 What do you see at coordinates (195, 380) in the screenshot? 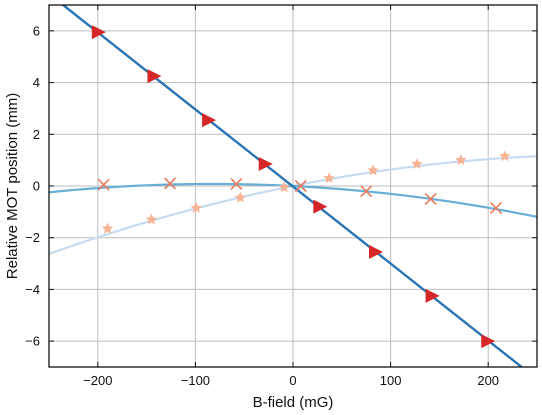
I see `x-tick-label: −100` at bounding box center [195, 380].